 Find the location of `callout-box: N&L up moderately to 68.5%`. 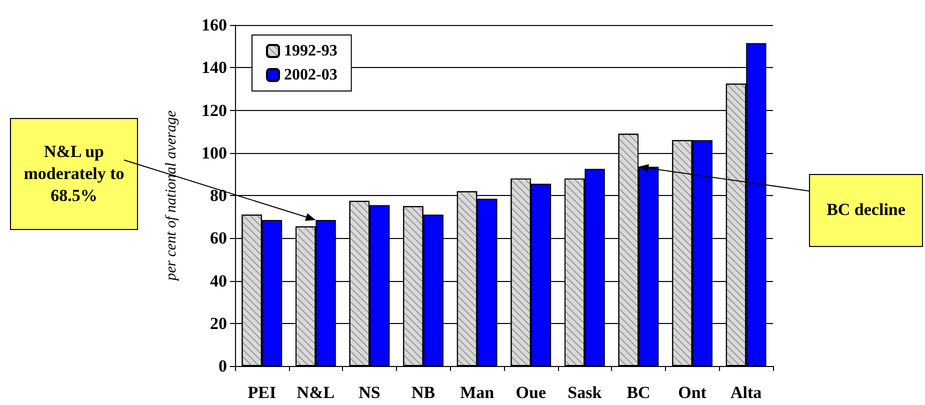

callout-box: N&L up moderately to 68.5% is located at coordinates (74, 174).